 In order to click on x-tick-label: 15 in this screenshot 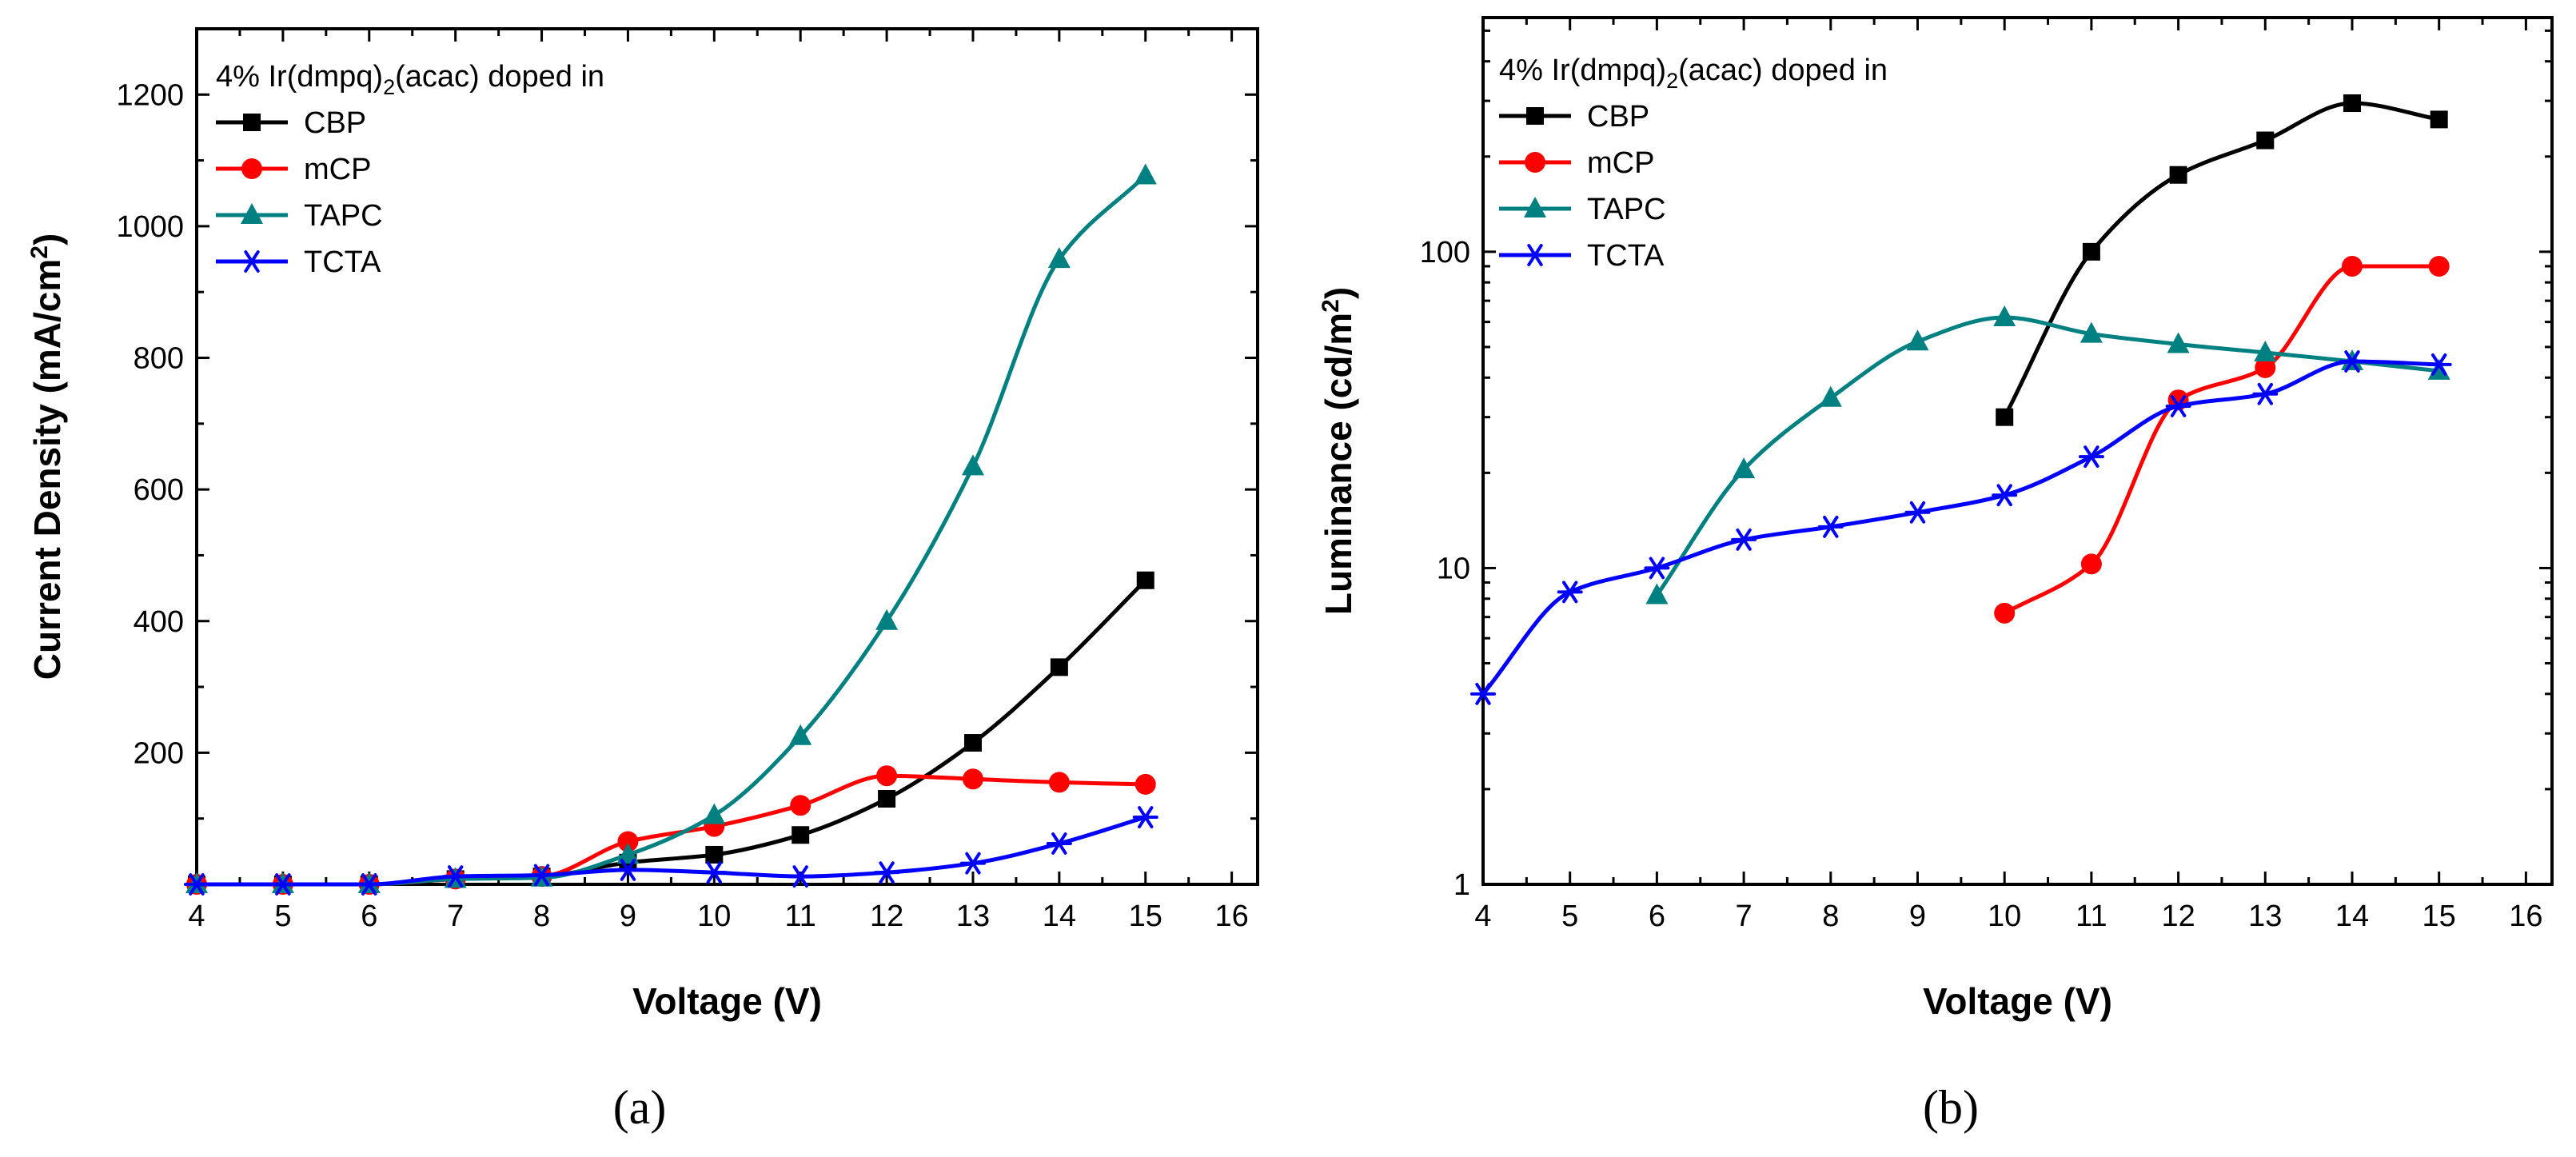, I will do `click(1145, 916)`.